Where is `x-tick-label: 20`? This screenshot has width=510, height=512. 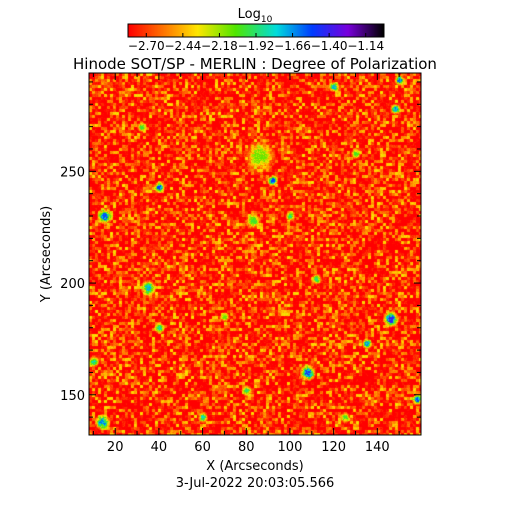 x-tick-label: 20 is located at coordinates (115, 447).